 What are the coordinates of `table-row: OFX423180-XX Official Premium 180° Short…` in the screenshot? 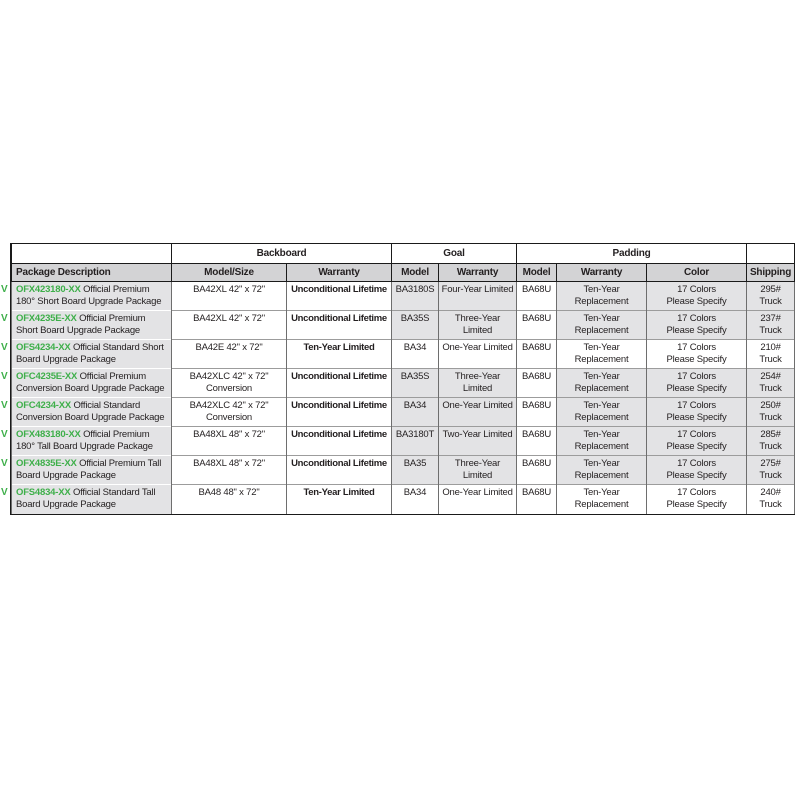 It's located at (403, 296).